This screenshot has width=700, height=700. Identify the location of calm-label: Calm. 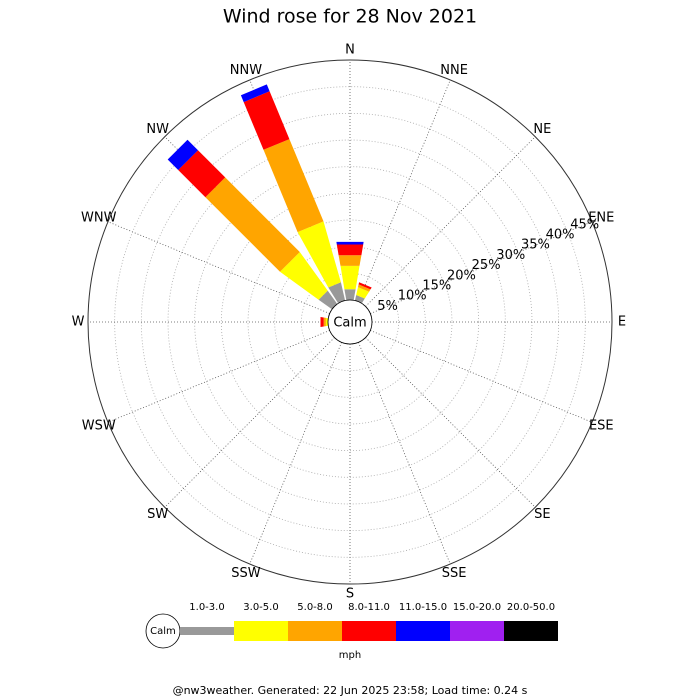
(349, 323).